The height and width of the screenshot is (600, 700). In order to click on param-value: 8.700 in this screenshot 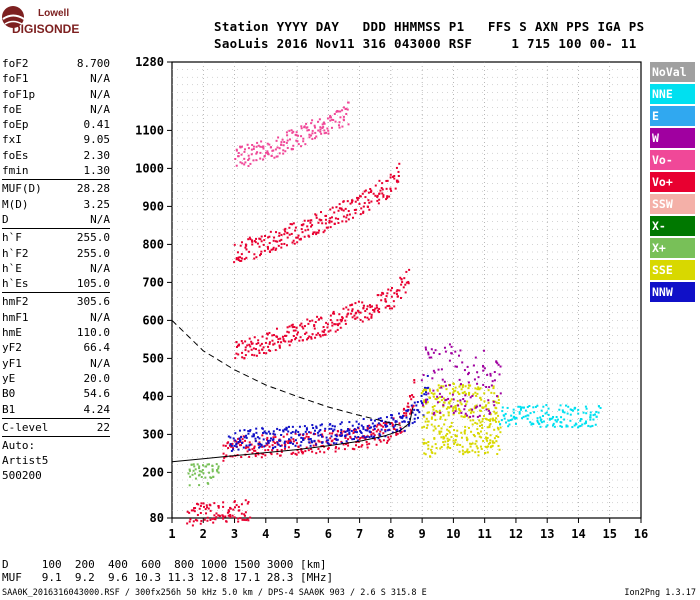, I will do `click(93, 63)`.